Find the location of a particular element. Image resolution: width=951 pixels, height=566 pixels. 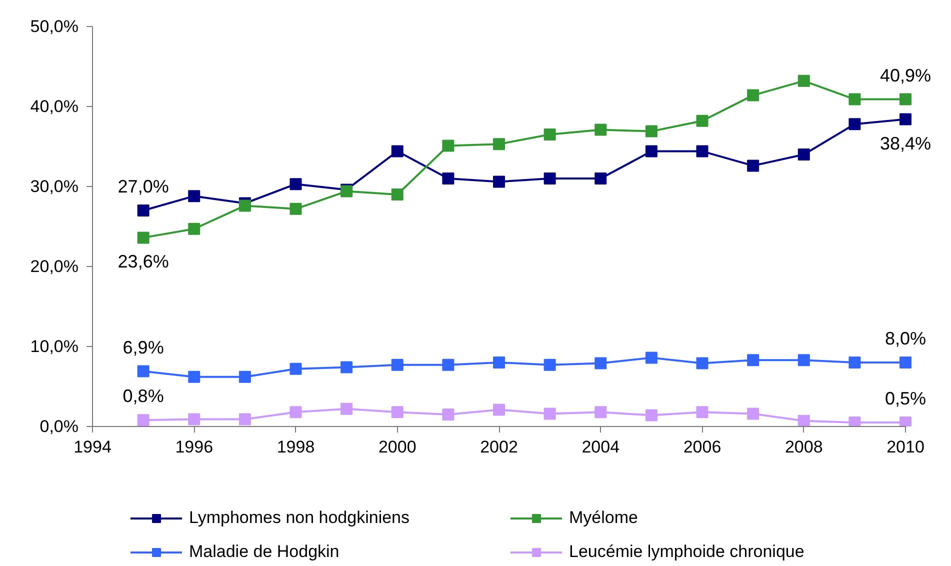

data-label: 40,9% is located at coordinates (906, 75).